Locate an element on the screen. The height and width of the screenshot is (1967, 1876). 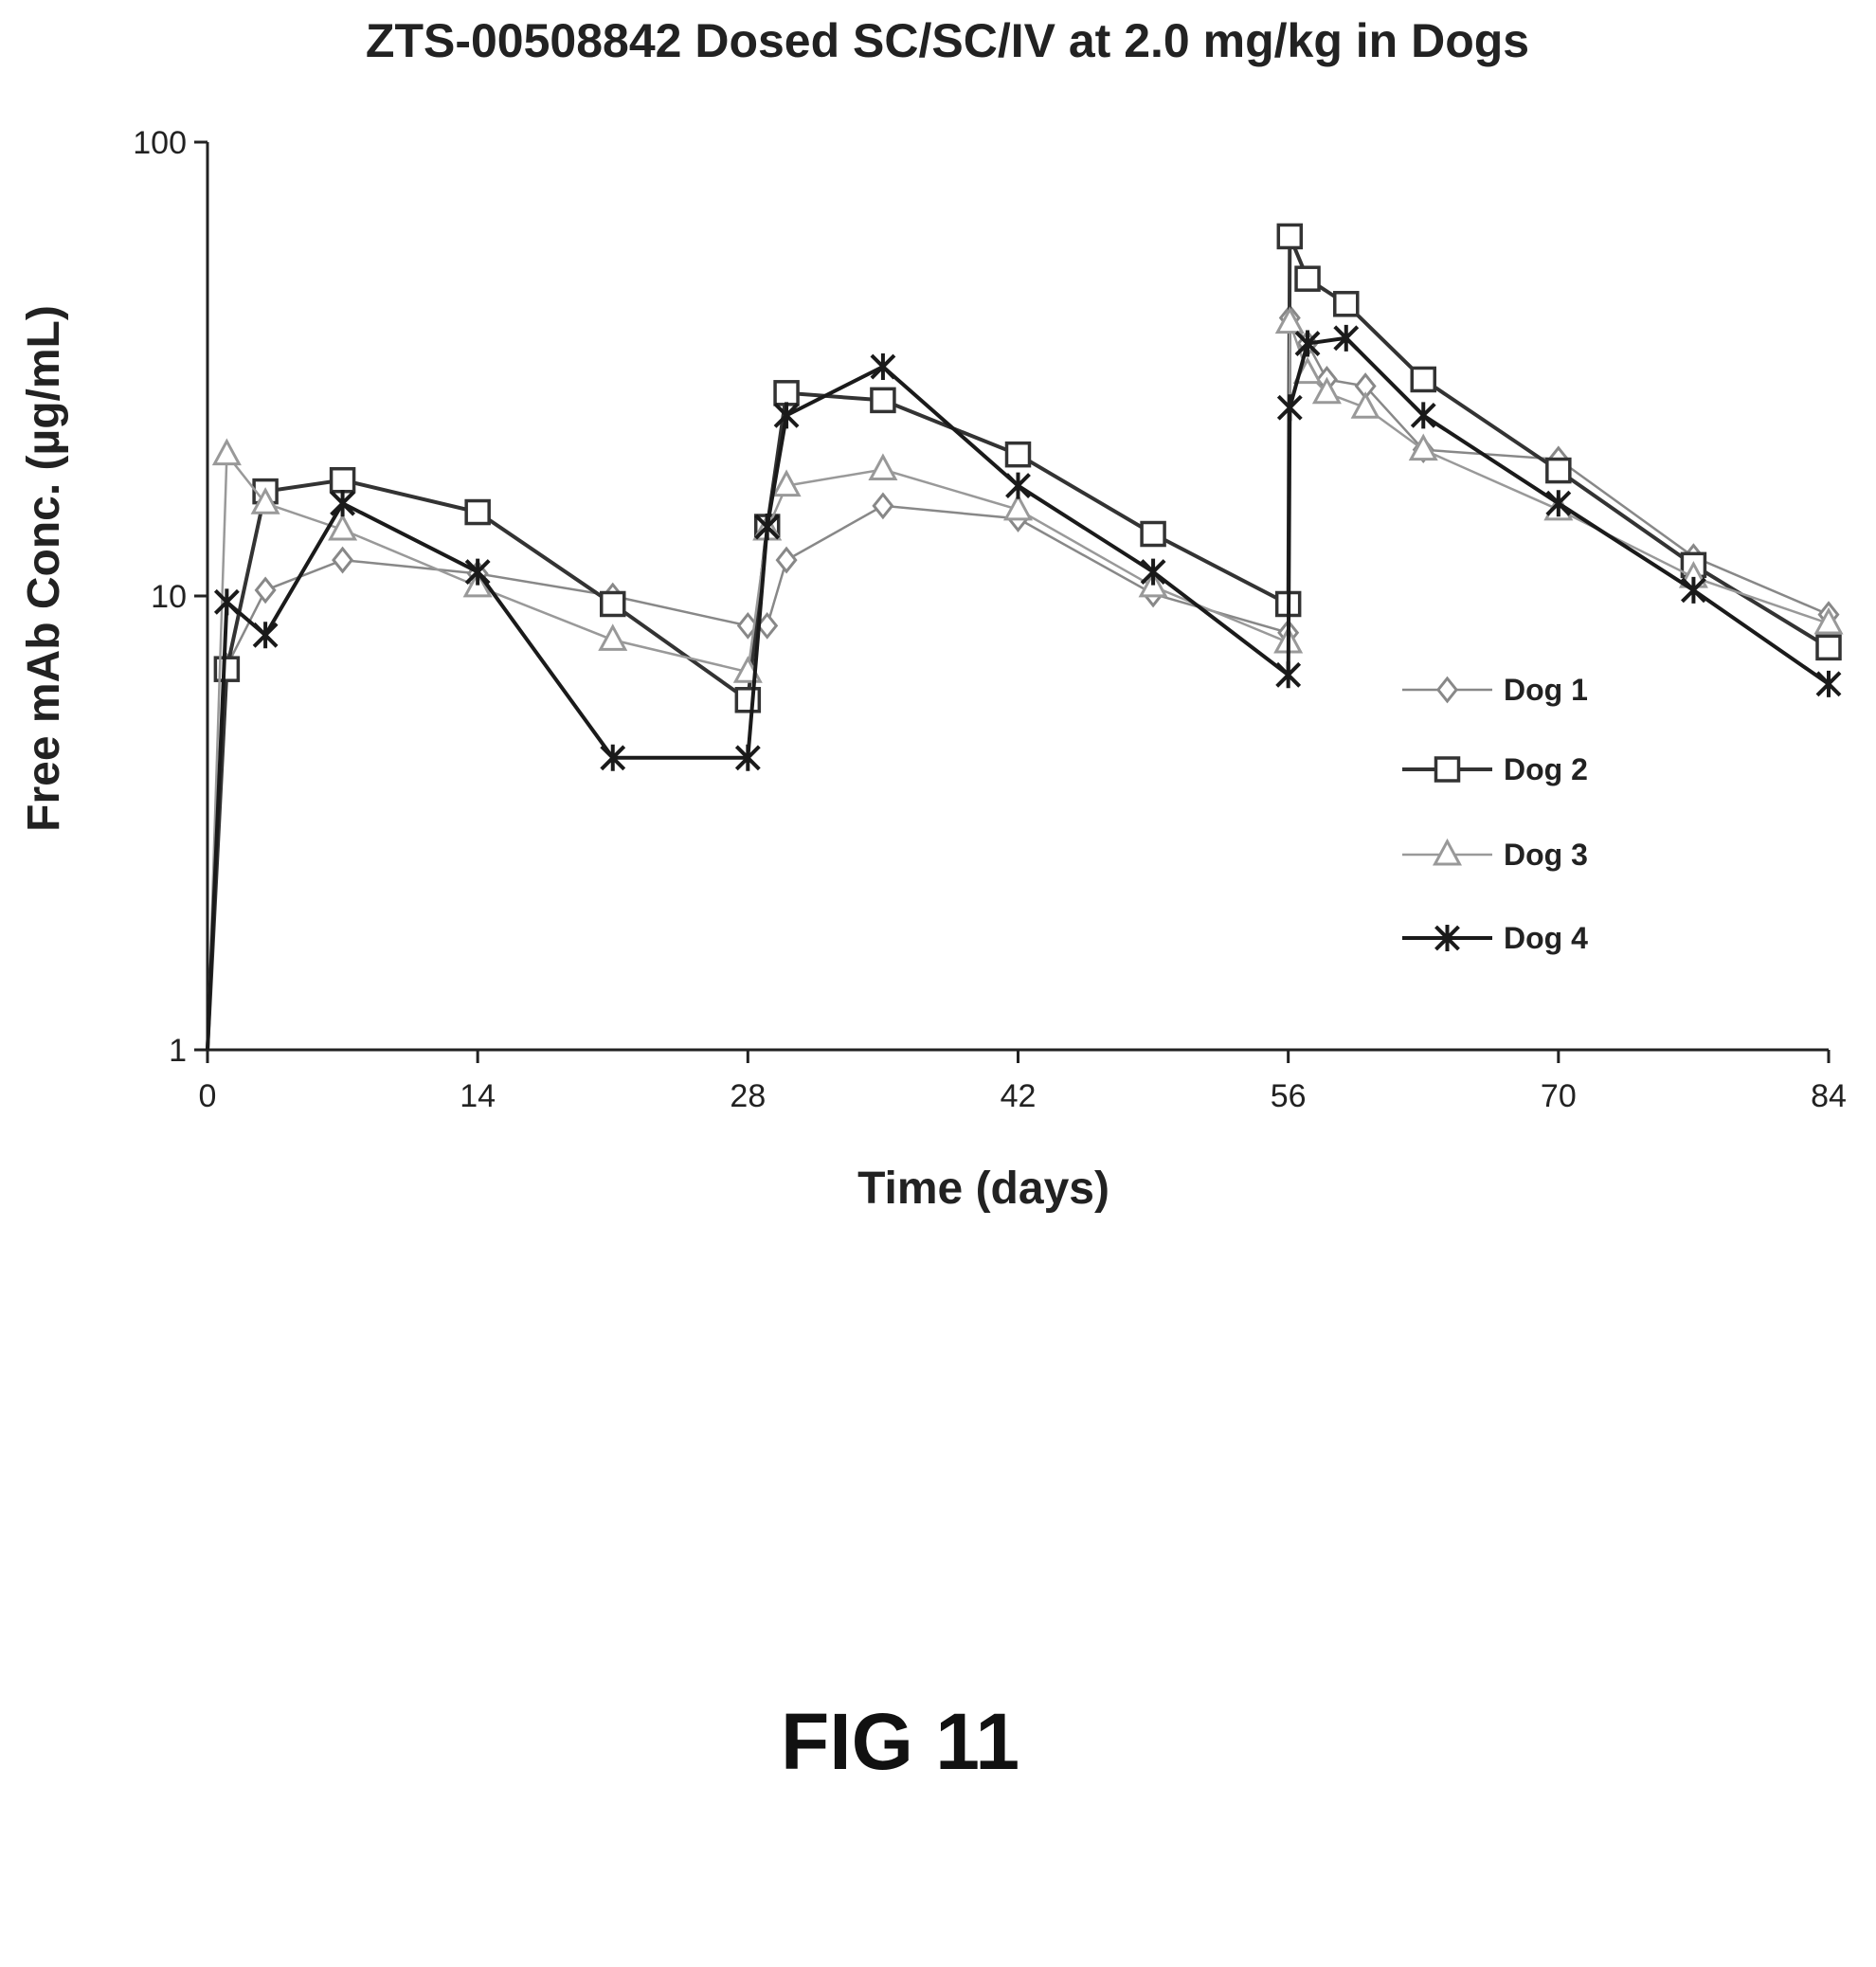
legend-label: Dog 2 is located at coordinates (1546, 769).